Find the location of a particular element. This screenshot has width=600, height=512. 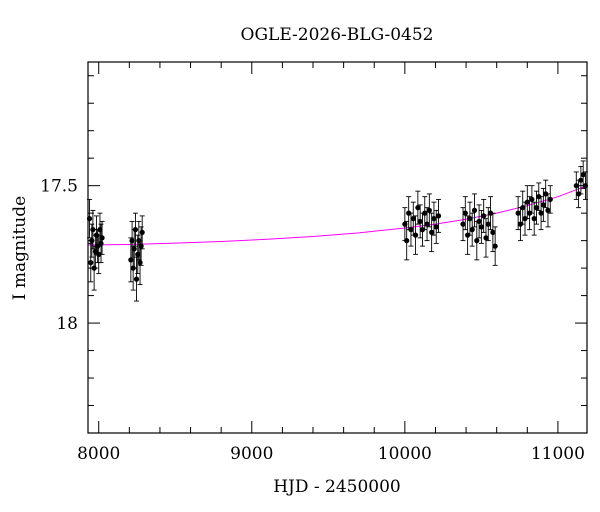

x-tick-label: 10000 is located at coordinates (405, 454).